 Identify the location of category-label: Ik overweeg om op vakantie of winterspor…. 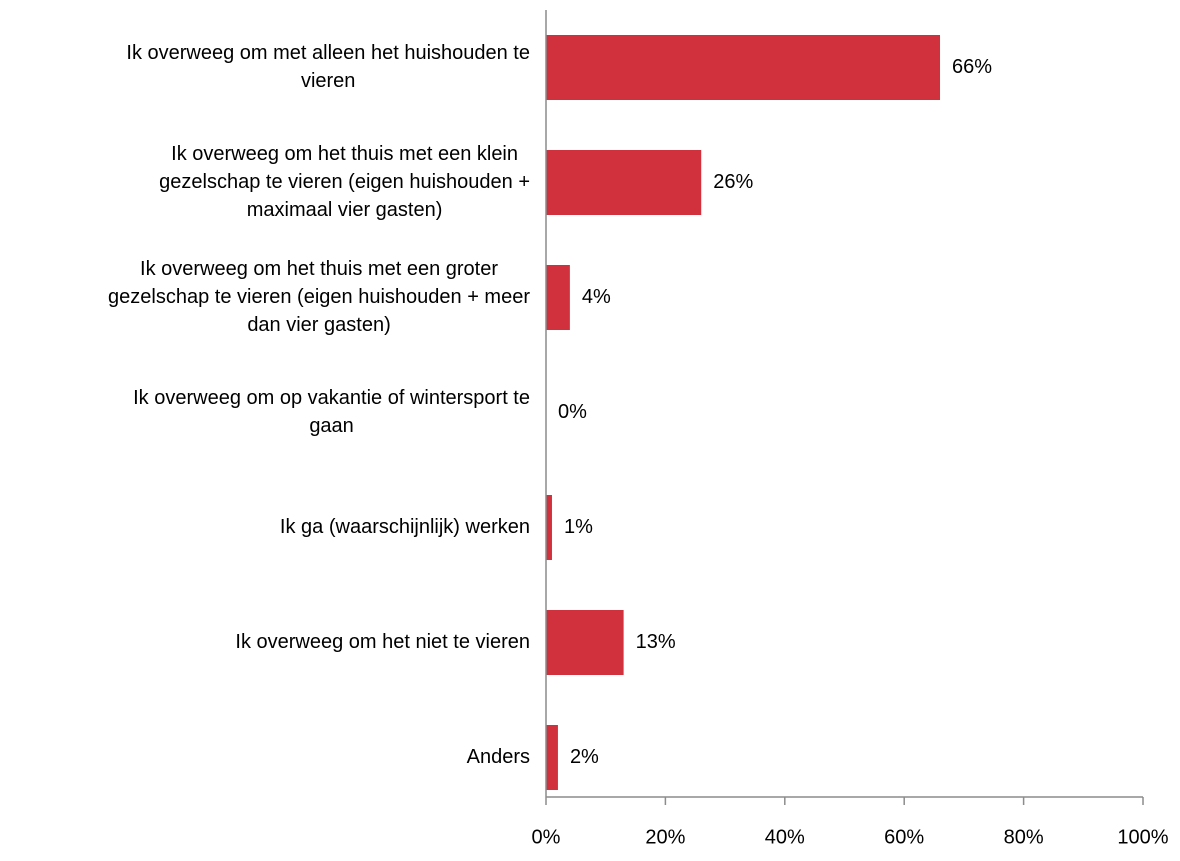
(331, 398).